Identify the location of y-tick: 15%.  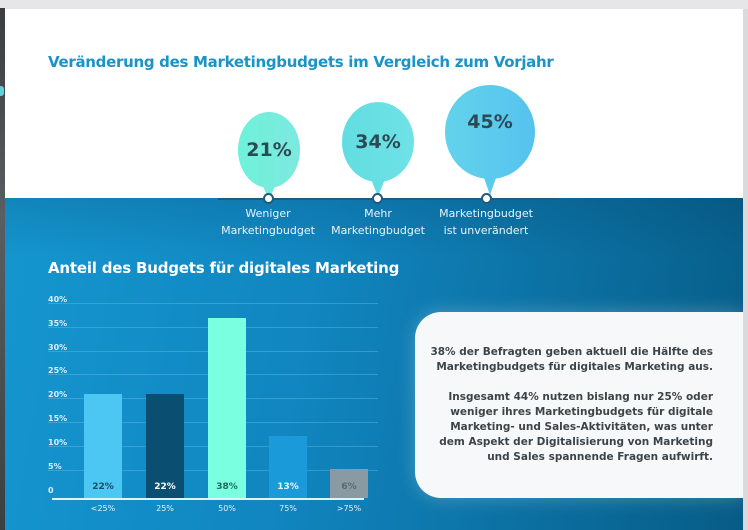
(58, 418).